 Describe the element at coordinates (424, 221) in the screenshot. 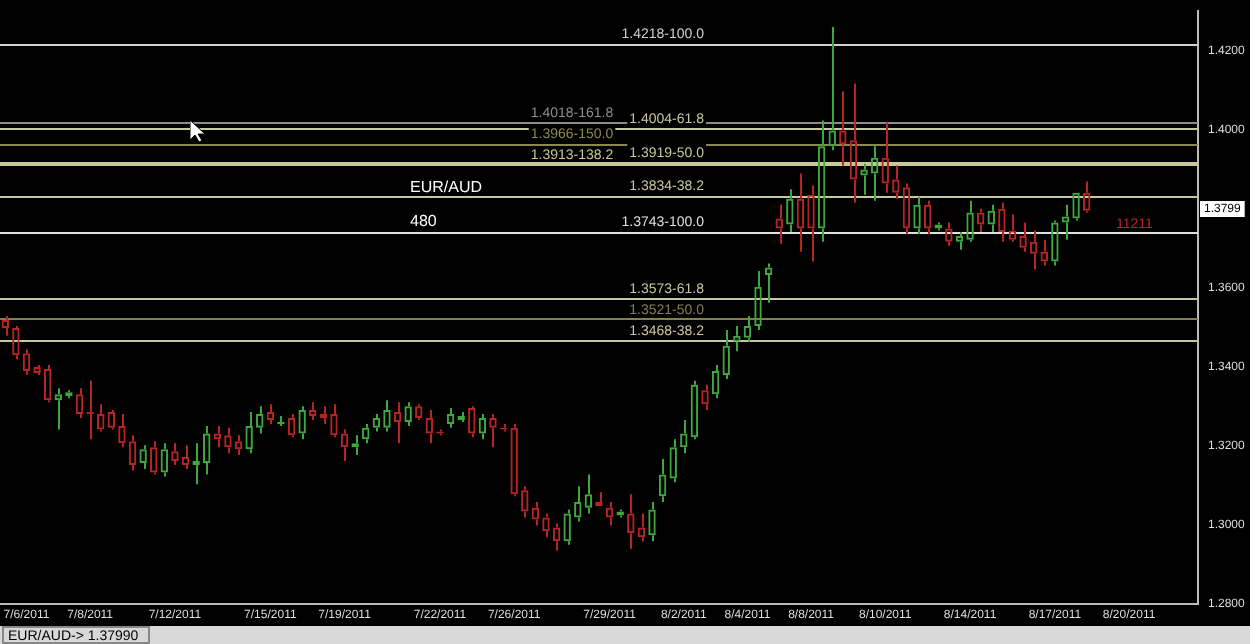

I see `annotation: 480` at that location.